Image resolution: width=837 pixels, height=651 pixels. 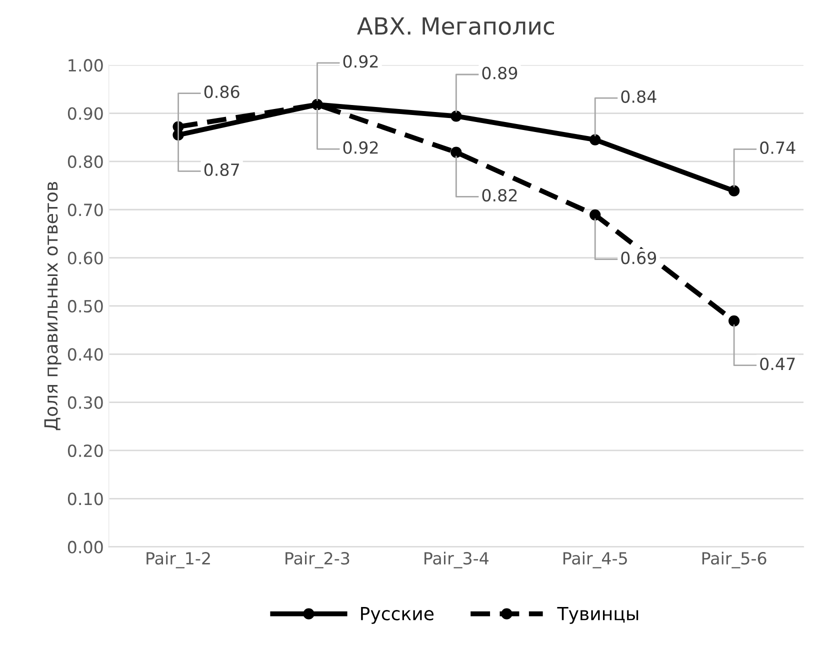 I want to click on data-label: 0.69, so click(x=638, y=258).